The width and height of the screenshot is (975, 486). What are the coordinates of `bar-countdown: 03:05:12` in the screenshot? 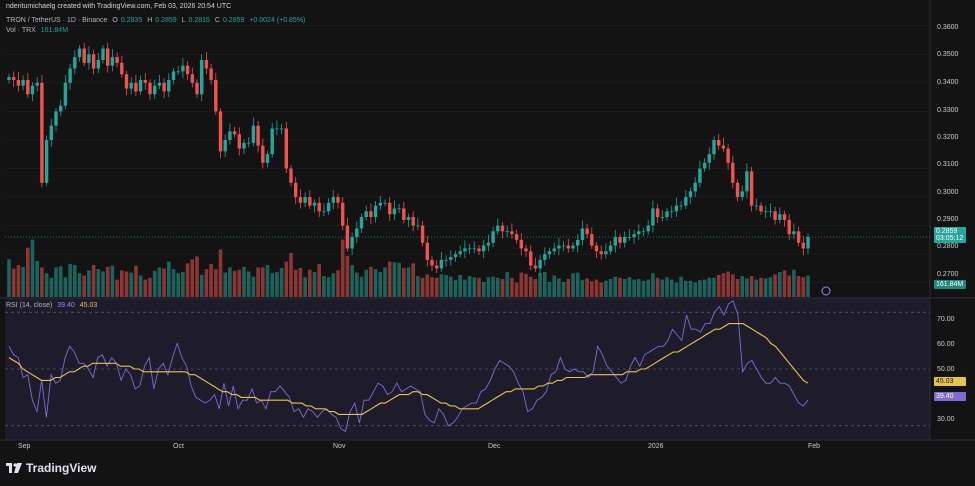 It's located at (950, 238).